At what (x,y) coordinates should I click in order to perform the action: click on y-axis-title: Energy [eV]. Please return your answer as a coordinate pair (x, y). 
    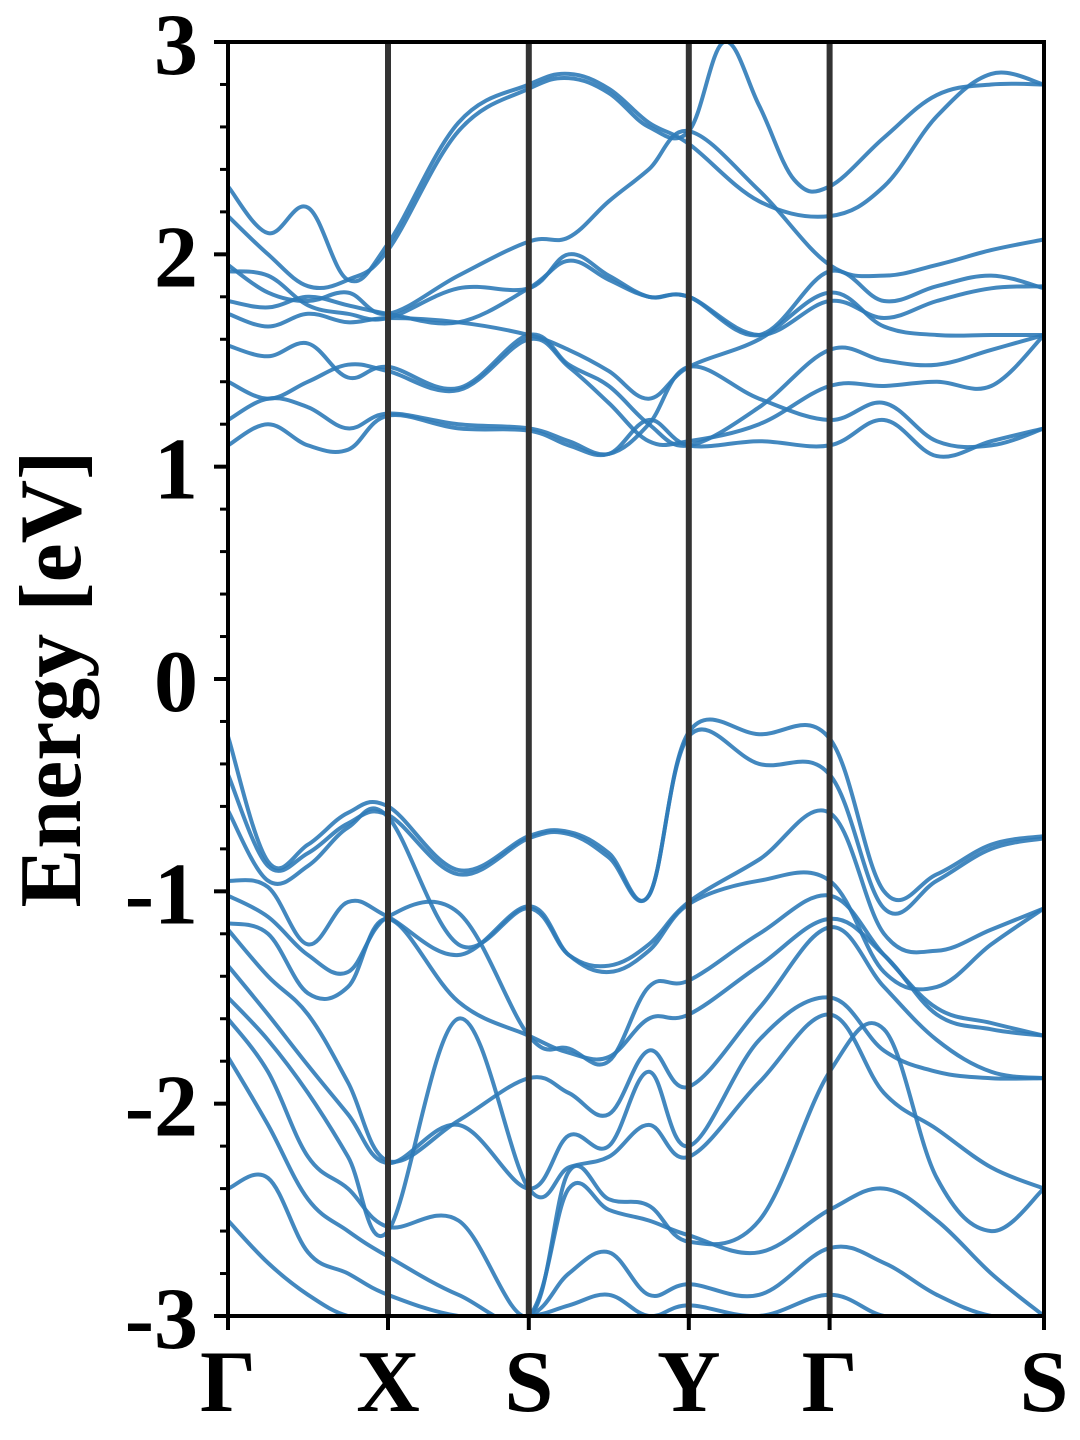
    Looking at the image, I should click on (51, 679).